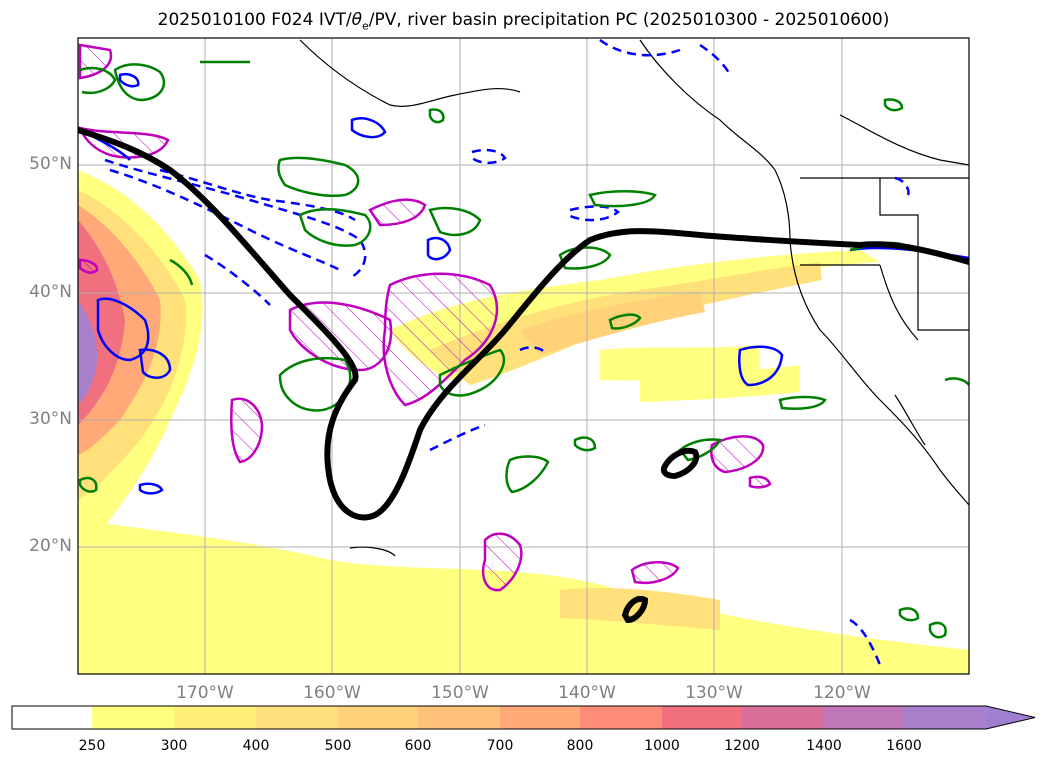  Describe the element at coordinates (50, 292) in the screenshot. I see `lat-tick-label: 40°N` at that location.